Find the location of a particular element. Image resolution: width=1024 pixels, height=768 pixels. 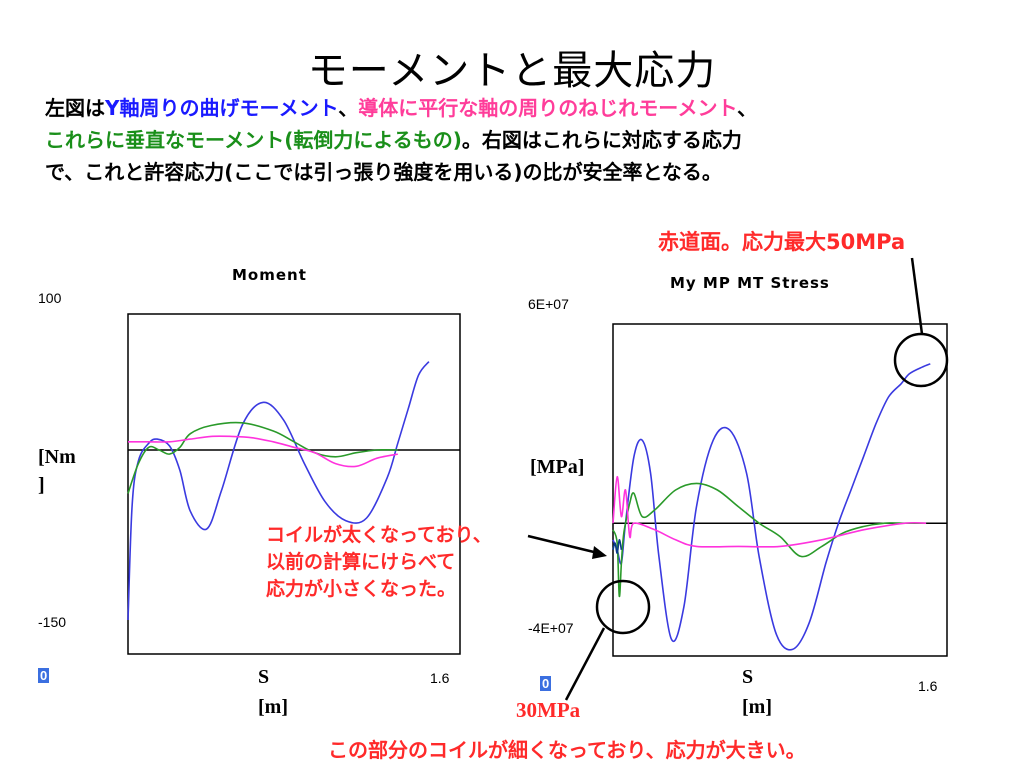

annotation-thick-coil: コイルが太くなっており、 以前の計算にけらべて 応力が小さくなった。 is located at coordinates (379, 562).